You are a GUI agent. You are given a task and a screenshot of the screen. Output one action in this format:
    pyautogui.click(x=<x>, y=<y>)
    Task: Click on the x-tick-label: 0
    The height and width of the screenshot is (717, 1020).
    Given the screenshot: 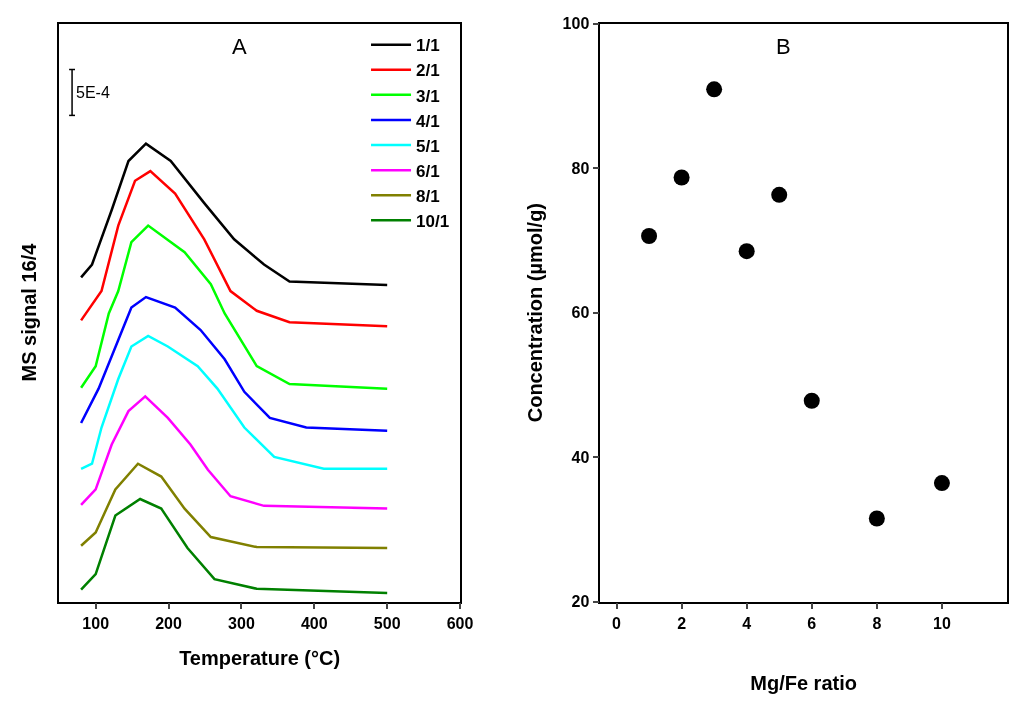 What is the action you would take?
    pyautogui.click(x=617, y=623)
    